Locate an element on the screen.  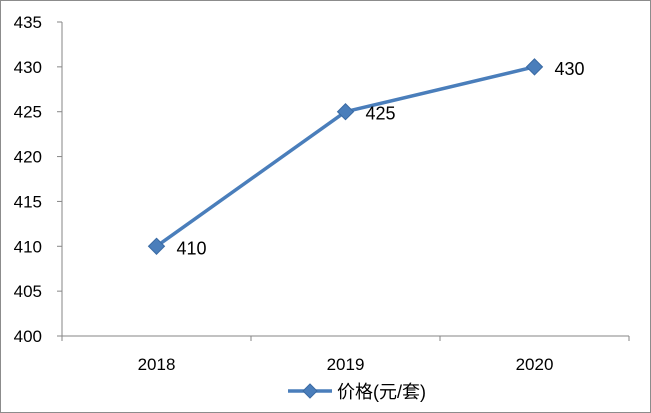
y-tick-label: 430 is located at coordinates (28, 67).